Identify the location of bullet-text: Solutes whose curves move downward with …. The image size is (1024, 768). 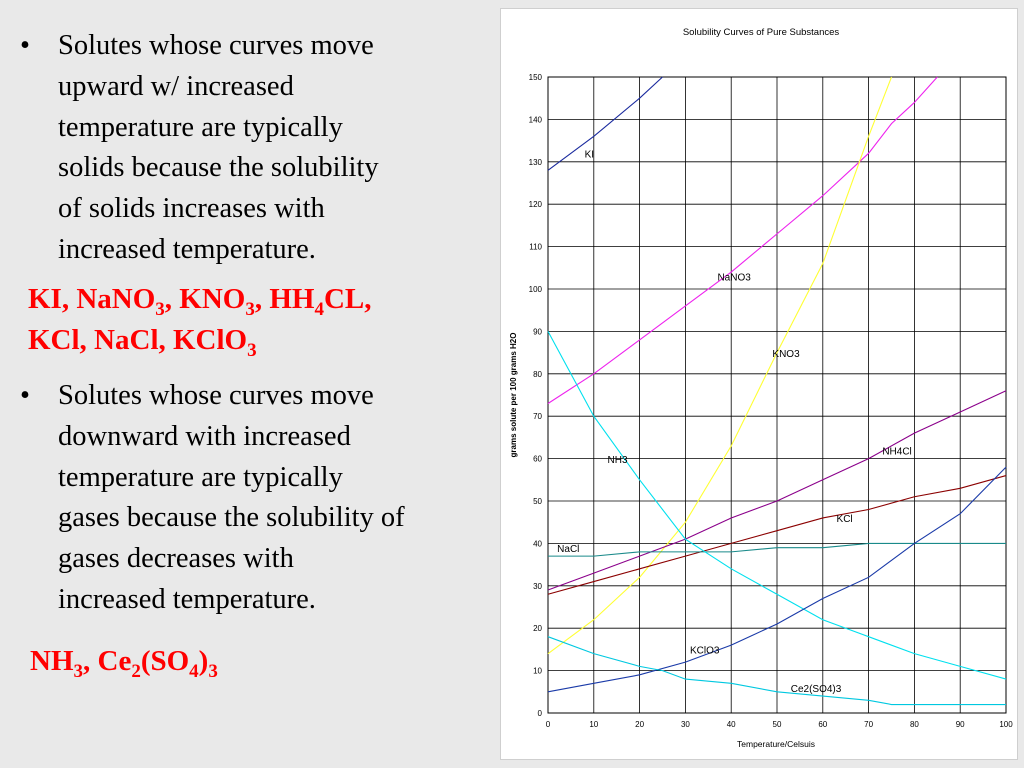
(268, 498).